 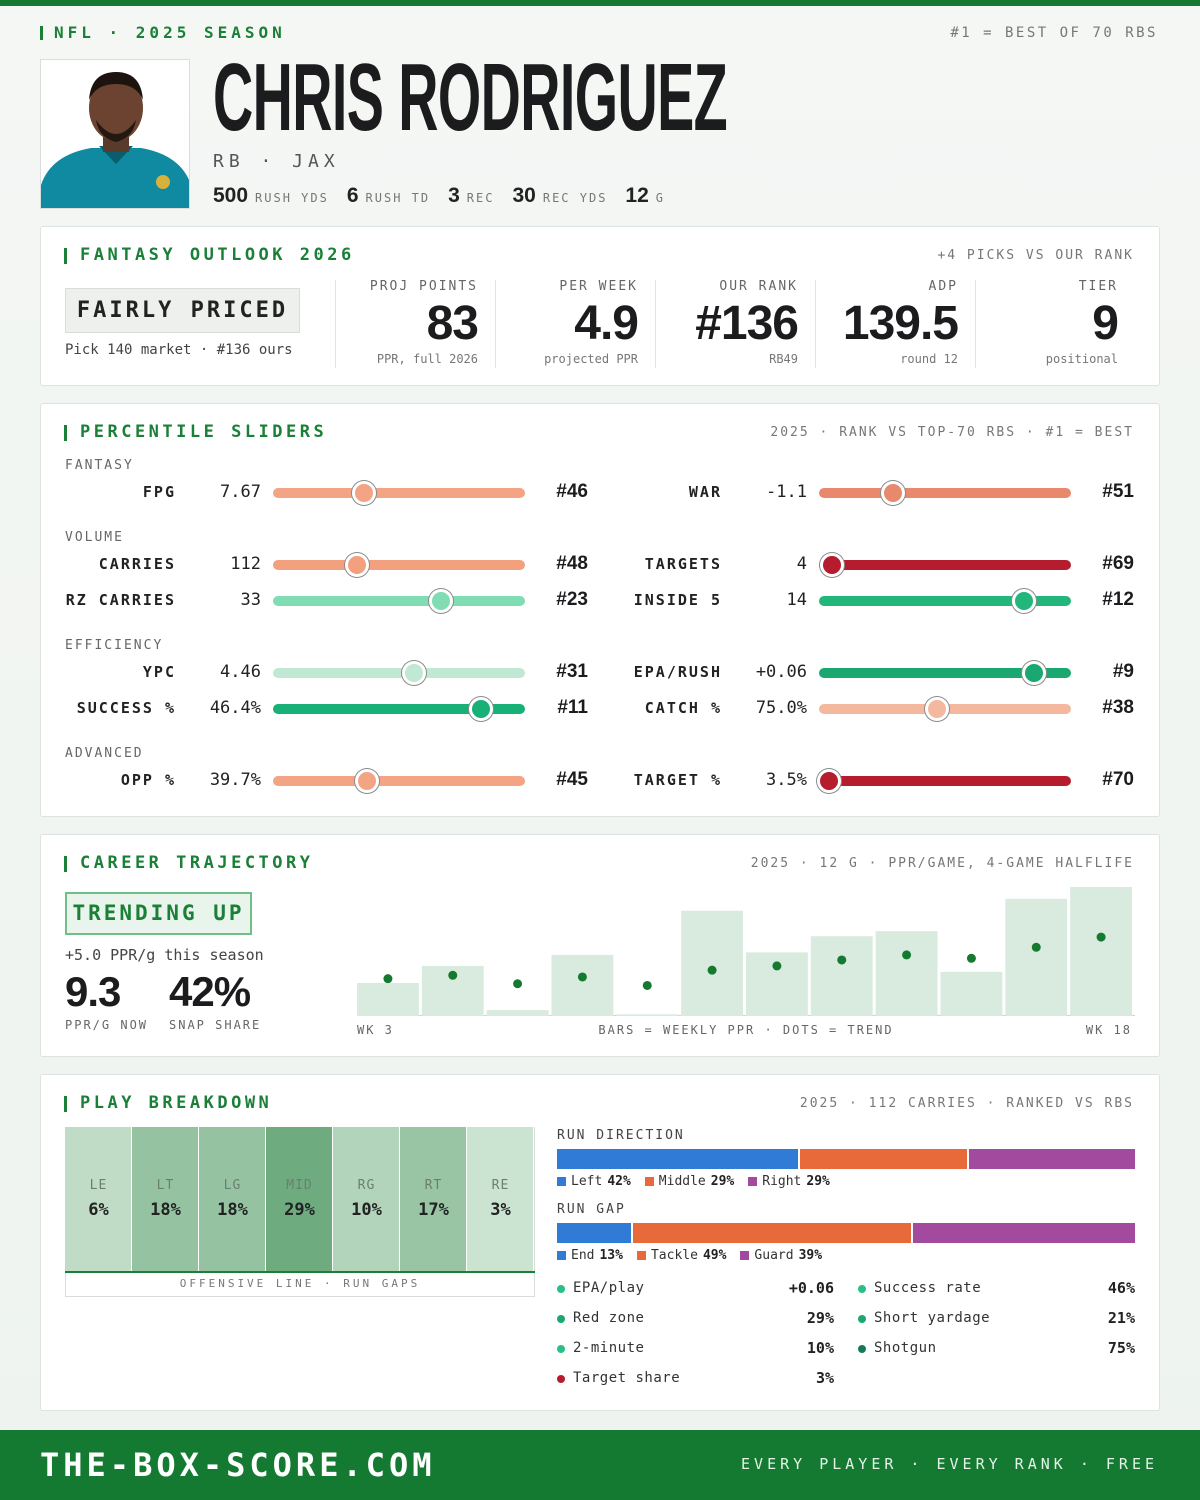 What do you see at coordinates (966, 1103) in the screenshot?
I see `section-note: 2025 · 112 CARRIES · RANKED VS RBS` at bounding box center [966, 1103].